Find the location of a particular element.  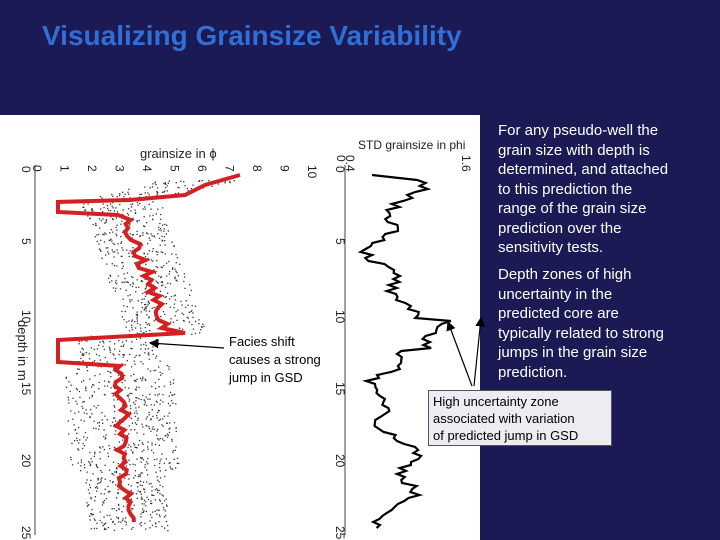

y-tick-label: 0 is located at coordinates (340, 169).